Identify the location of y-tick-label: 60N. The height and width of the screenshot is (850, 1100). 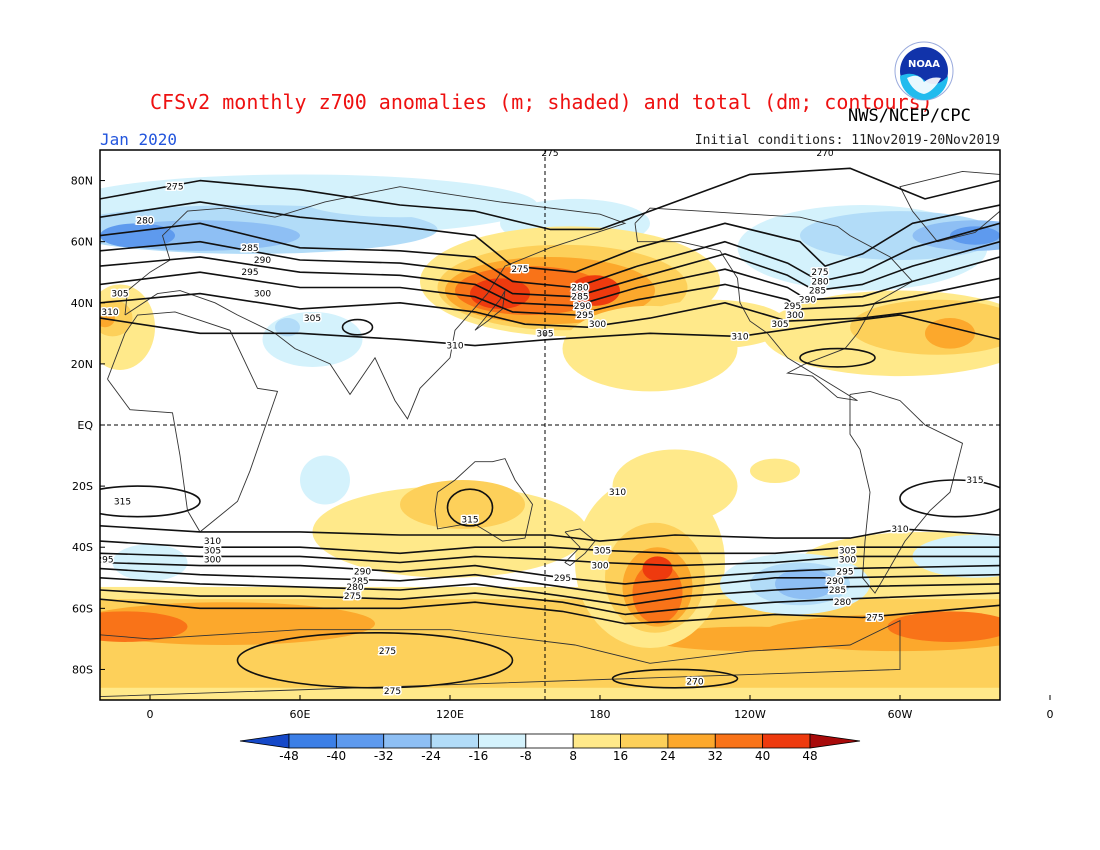
(82, 242).